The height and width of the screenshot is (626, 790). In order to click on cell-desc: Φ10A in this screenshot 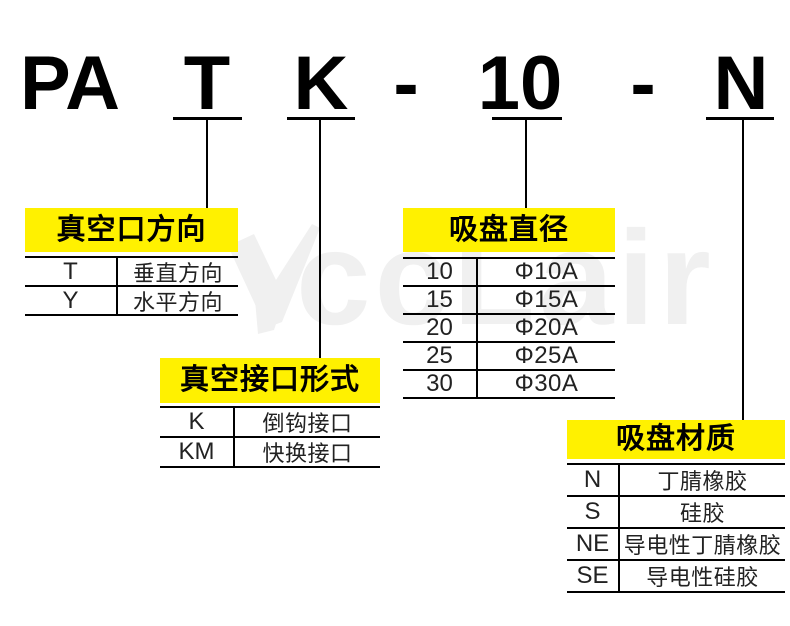, I will do `click(546, 271)`.